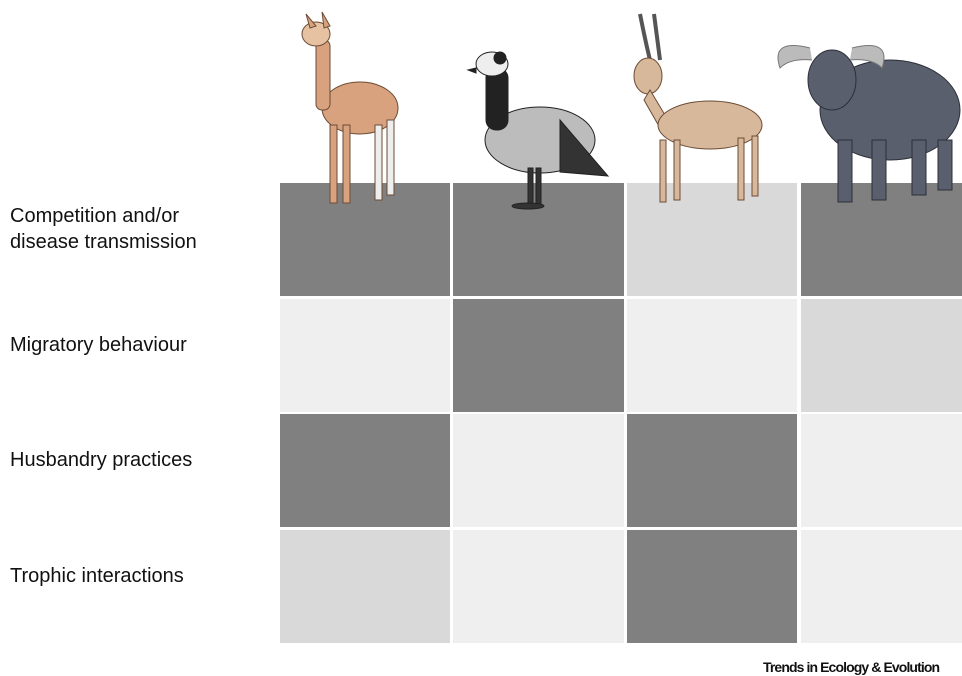 This screenshot has width=962, height=676. Describe the element at coordinates (698, 108) in the screenshot. I see `gazelle-illustration` at that location.